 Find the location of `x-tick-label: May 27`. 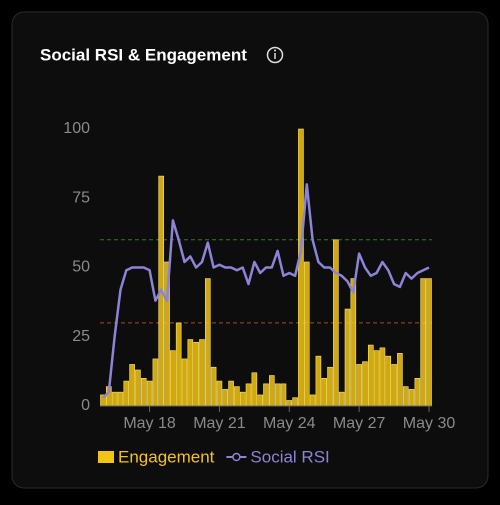

x-tick-label: May 27 is located at coordinates (359, 423).